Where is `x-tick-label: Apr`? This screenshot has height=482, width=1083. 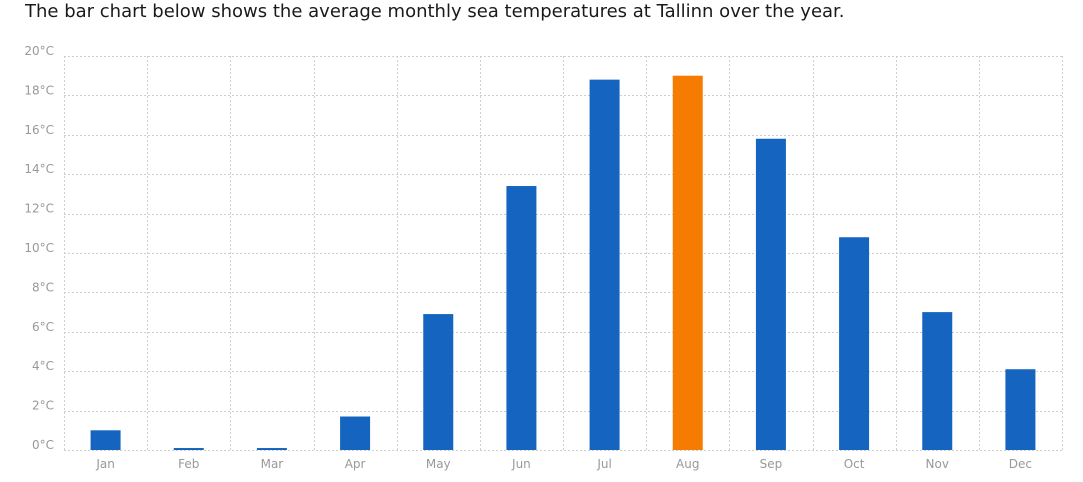 x-tick-label: Apr is located at coordinates (355, 464).